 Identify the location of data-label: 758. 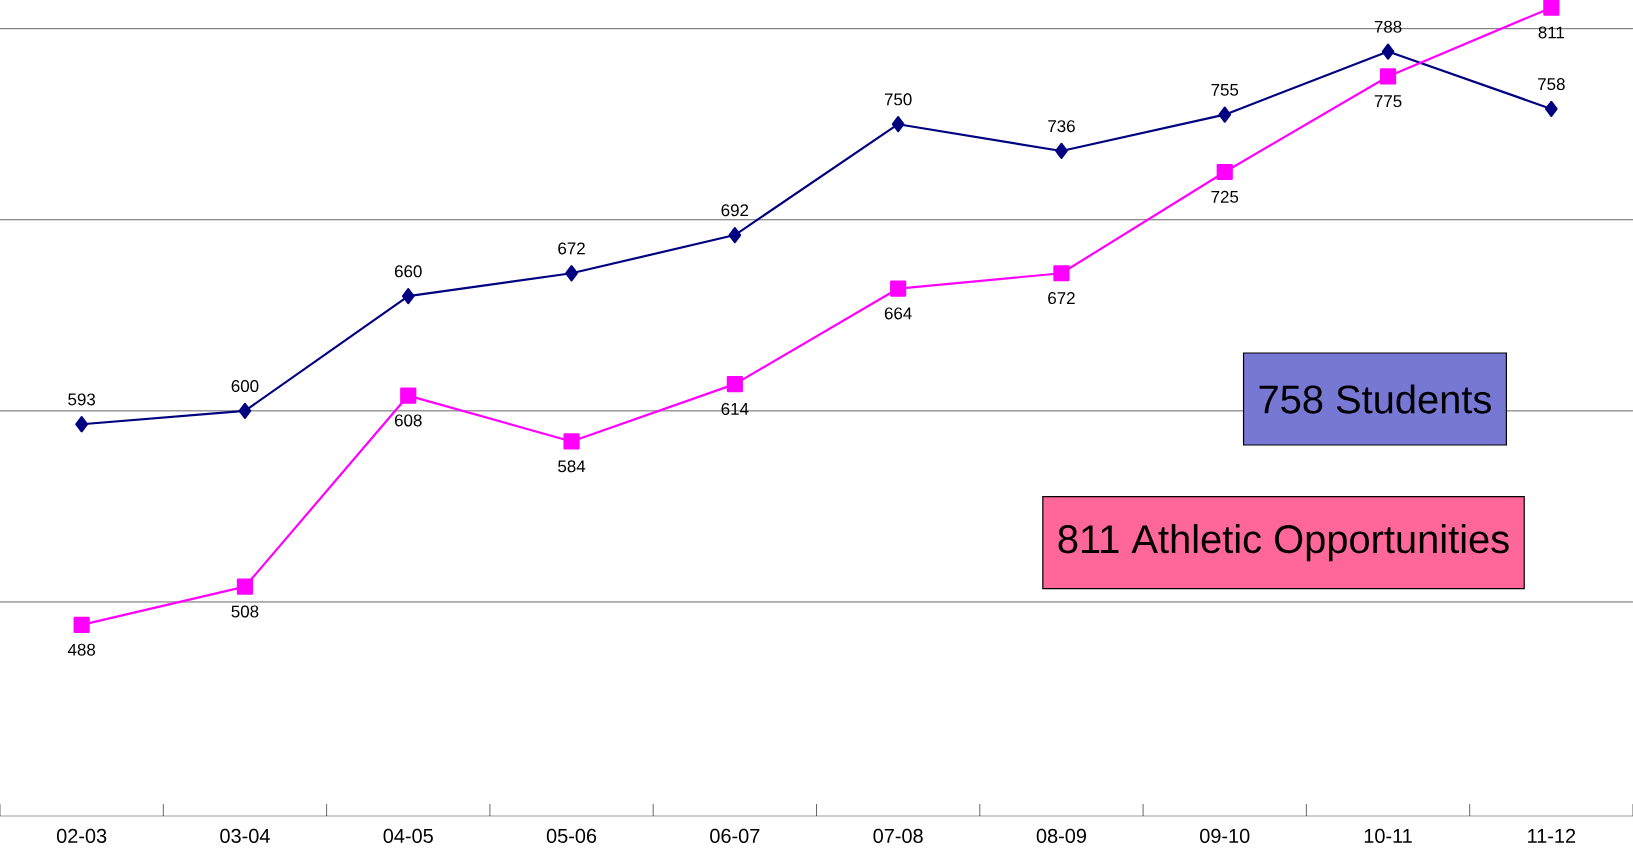
(1551, 84).